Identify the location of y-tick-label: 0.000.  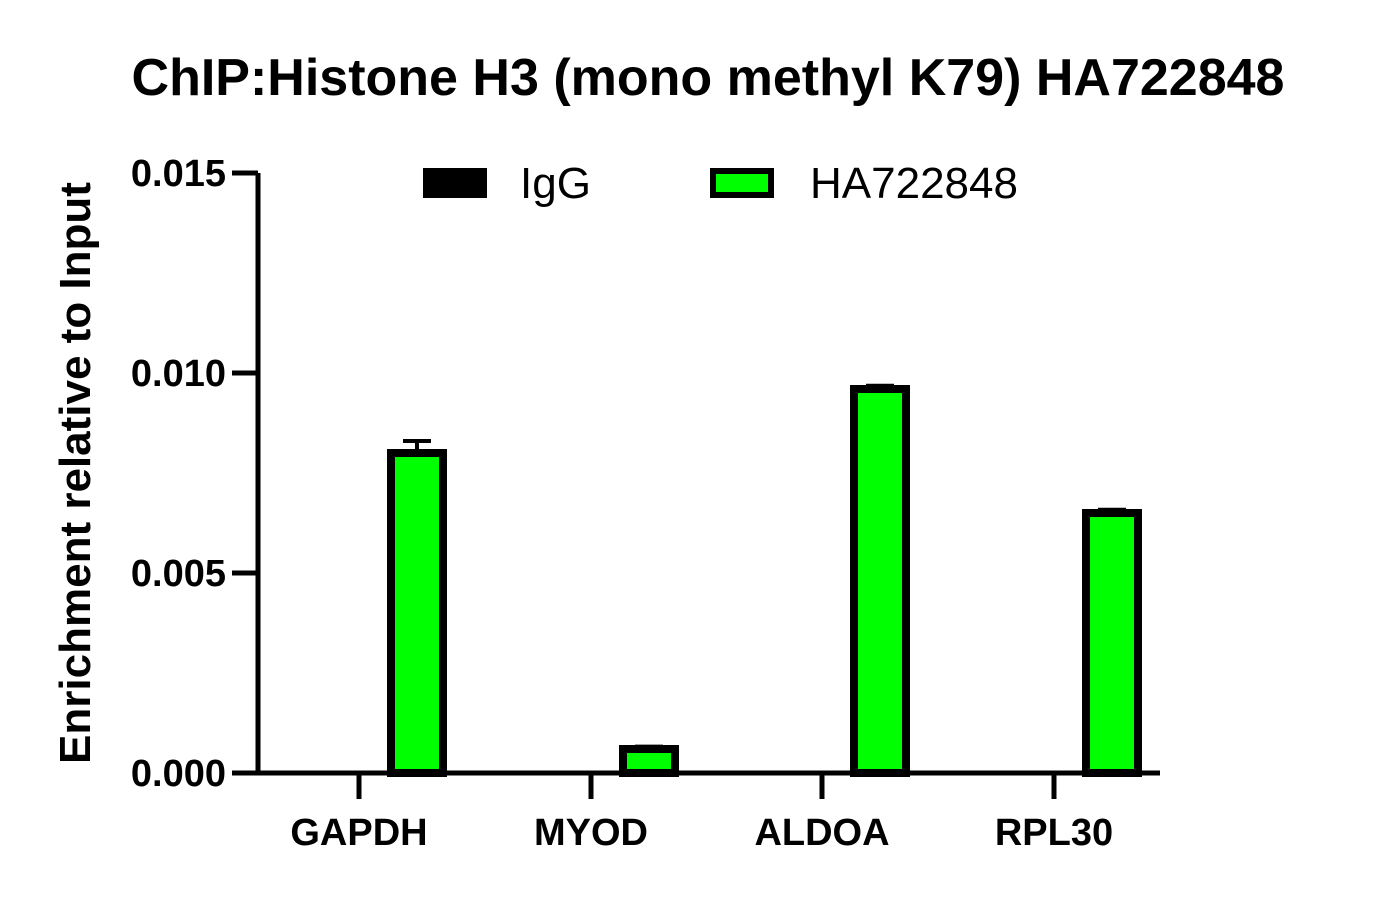
(178, 774).